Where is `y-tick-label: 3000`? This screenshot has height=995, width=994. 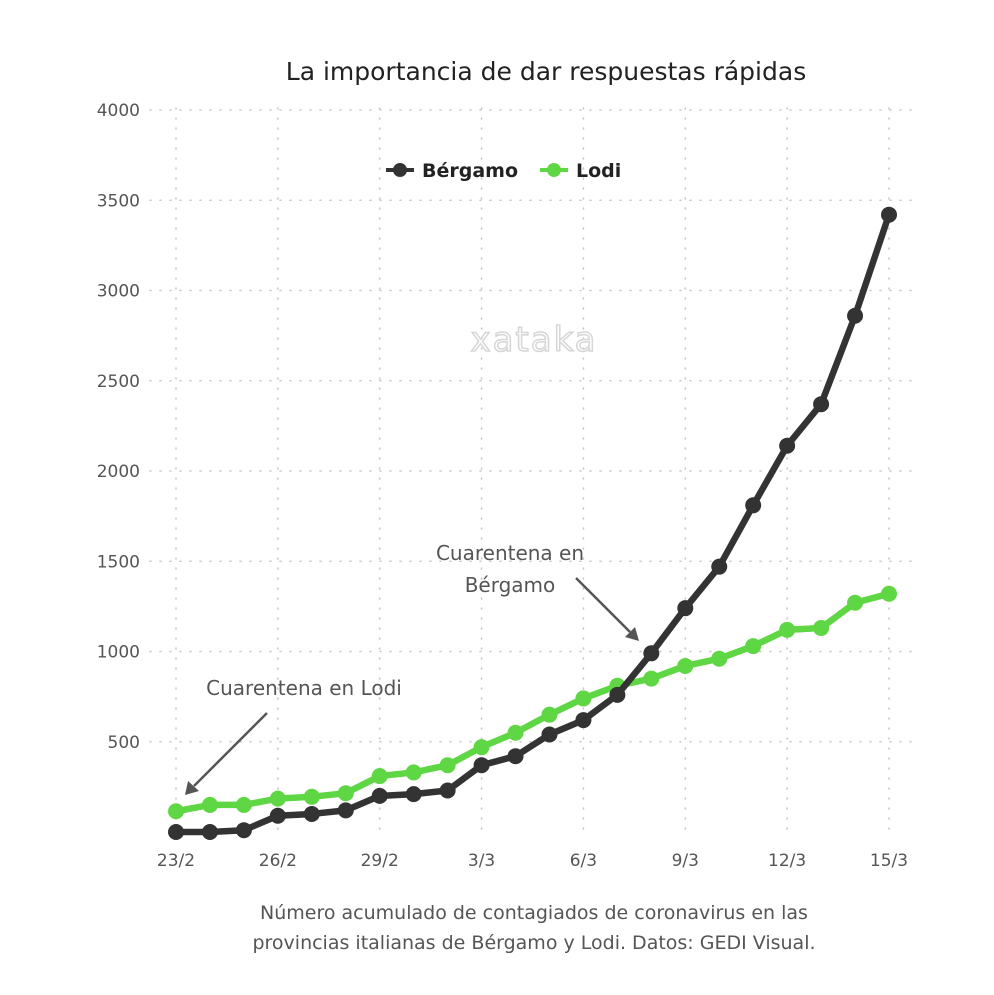 y-tick-label: 3000 is located at coordinates (118, 292).